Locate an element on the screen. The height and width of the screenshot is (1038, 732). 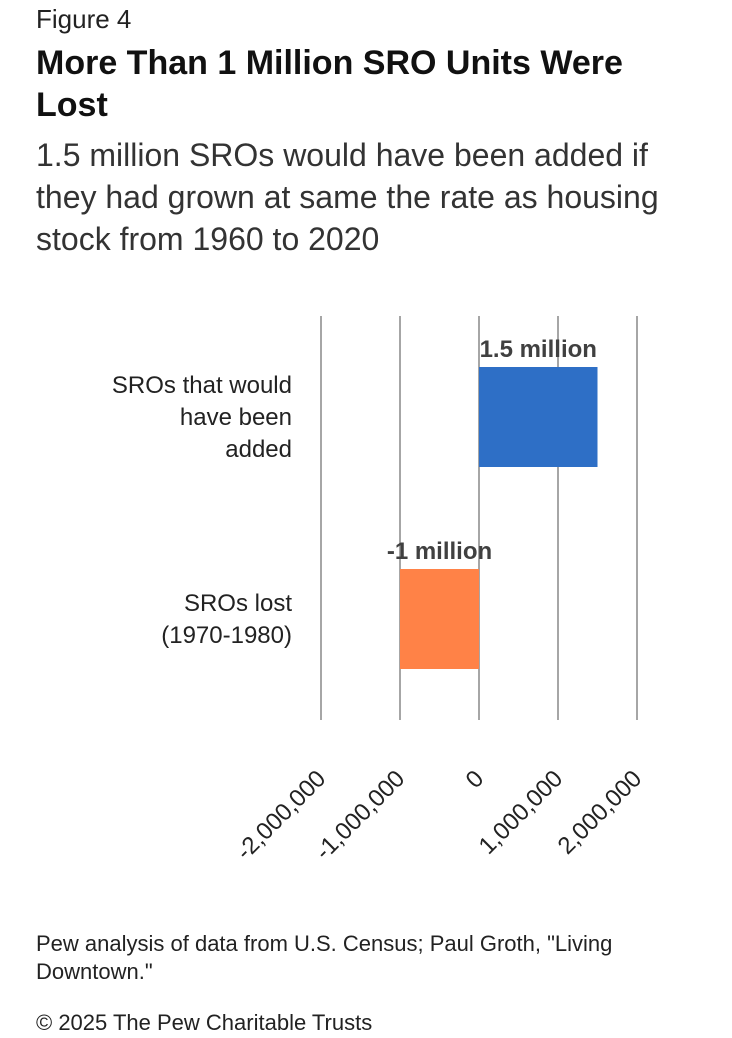
data-label: -1 million is located at coordinates (439, 551).